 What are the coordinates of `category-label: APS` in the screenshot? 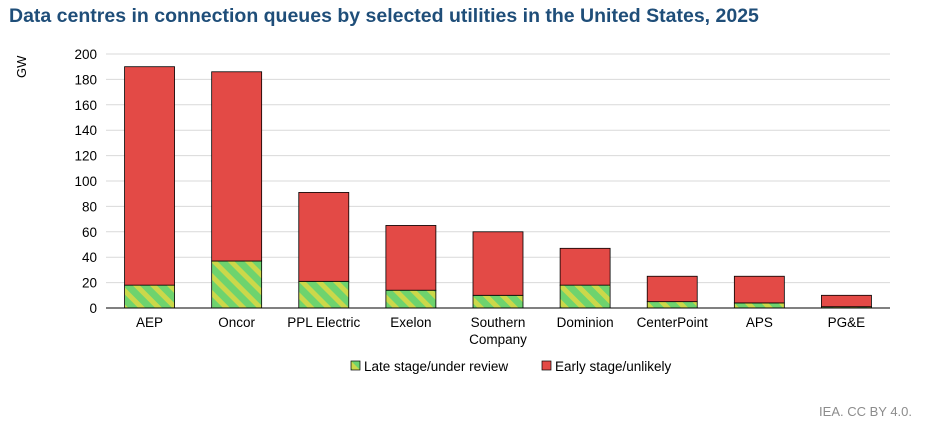 It's located at (759, 322).